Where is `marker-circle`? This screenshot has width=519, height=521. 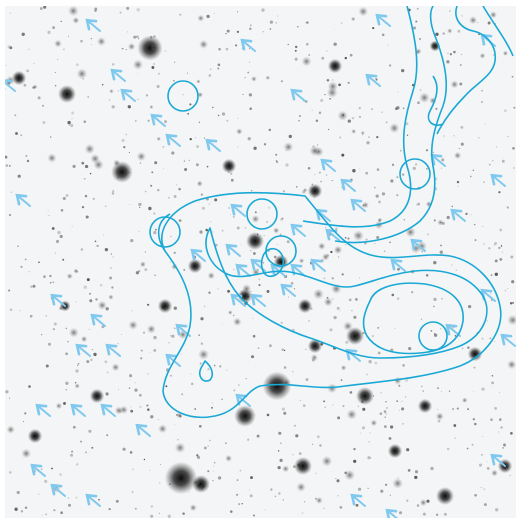
marker-circle is located at coordinates (262, 214).